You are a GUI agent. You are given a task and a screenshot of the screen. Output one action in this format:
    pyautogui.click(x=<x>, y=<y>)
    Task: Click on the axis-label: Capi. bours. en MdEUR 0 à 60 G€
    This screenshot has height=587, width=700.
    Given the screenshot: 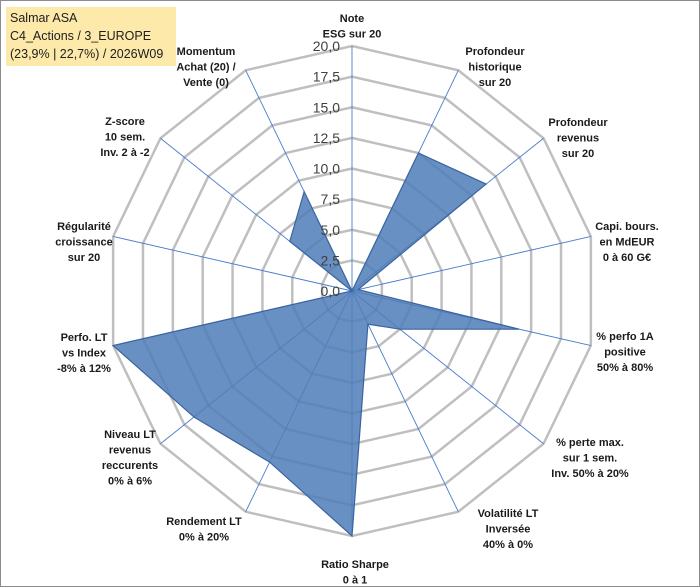 What is the action you would take?
    pyautogui.click(x=627, y=242)
    